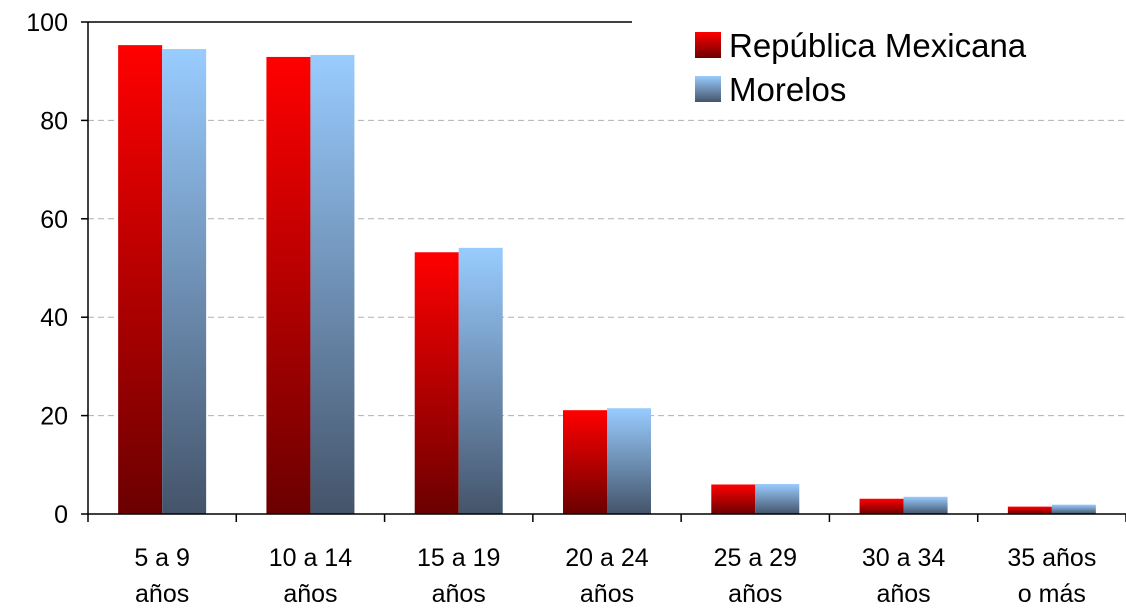 The image size is (1126, 616). What do you see at coordinates (787, 89) in the screenshot?
I see `legend-label: Morelos` at bounding box center [787, 89].